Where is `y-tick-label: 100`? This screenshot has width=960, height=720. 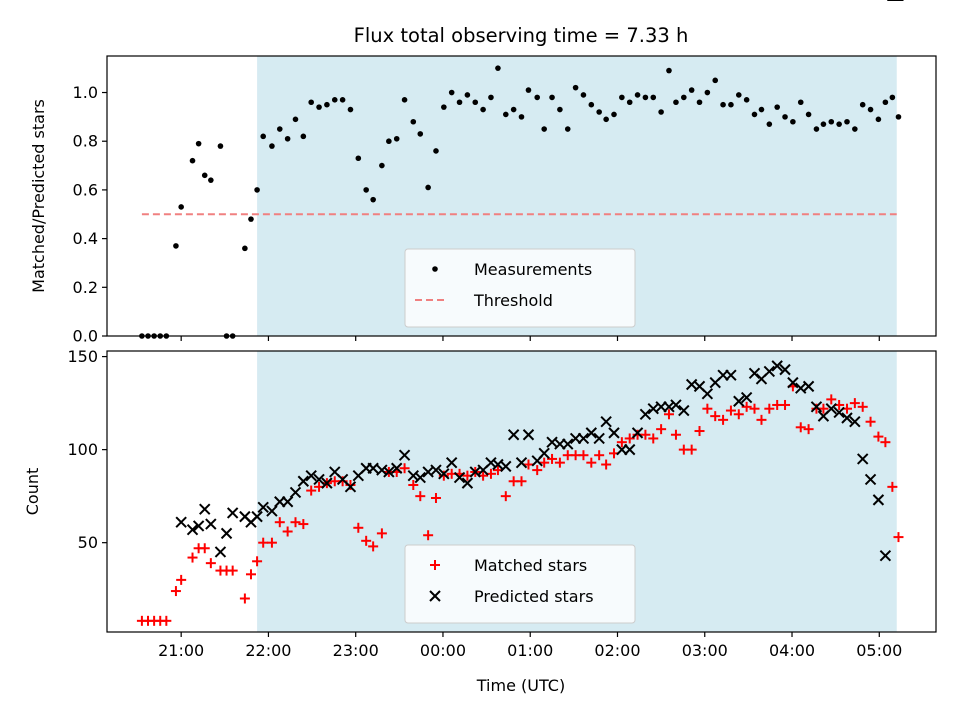 y-tick-label: 100 is located at coordinates (82, 449).